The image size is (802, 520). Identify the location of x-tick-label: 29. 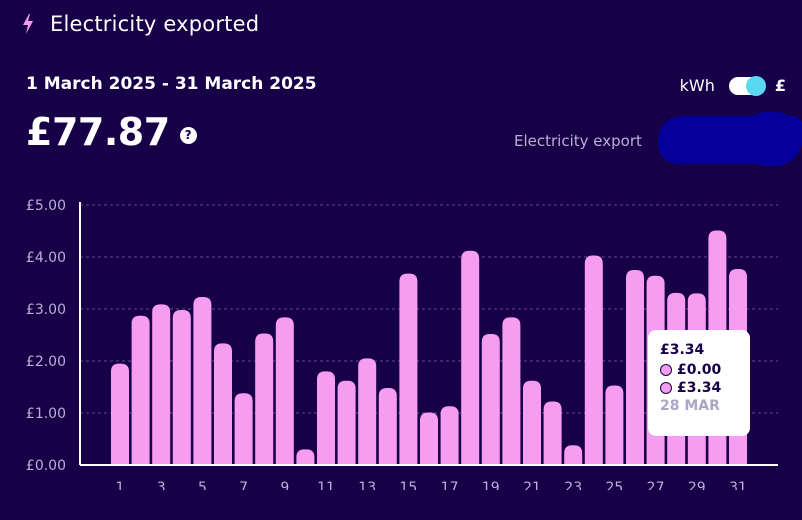
(697, 485).